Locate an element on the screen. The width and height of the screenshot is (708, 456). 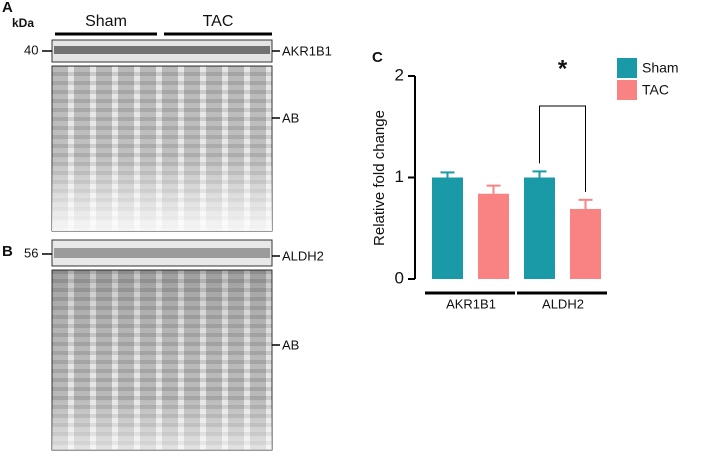
group-label: TAC is located at coordinates (218, 21).